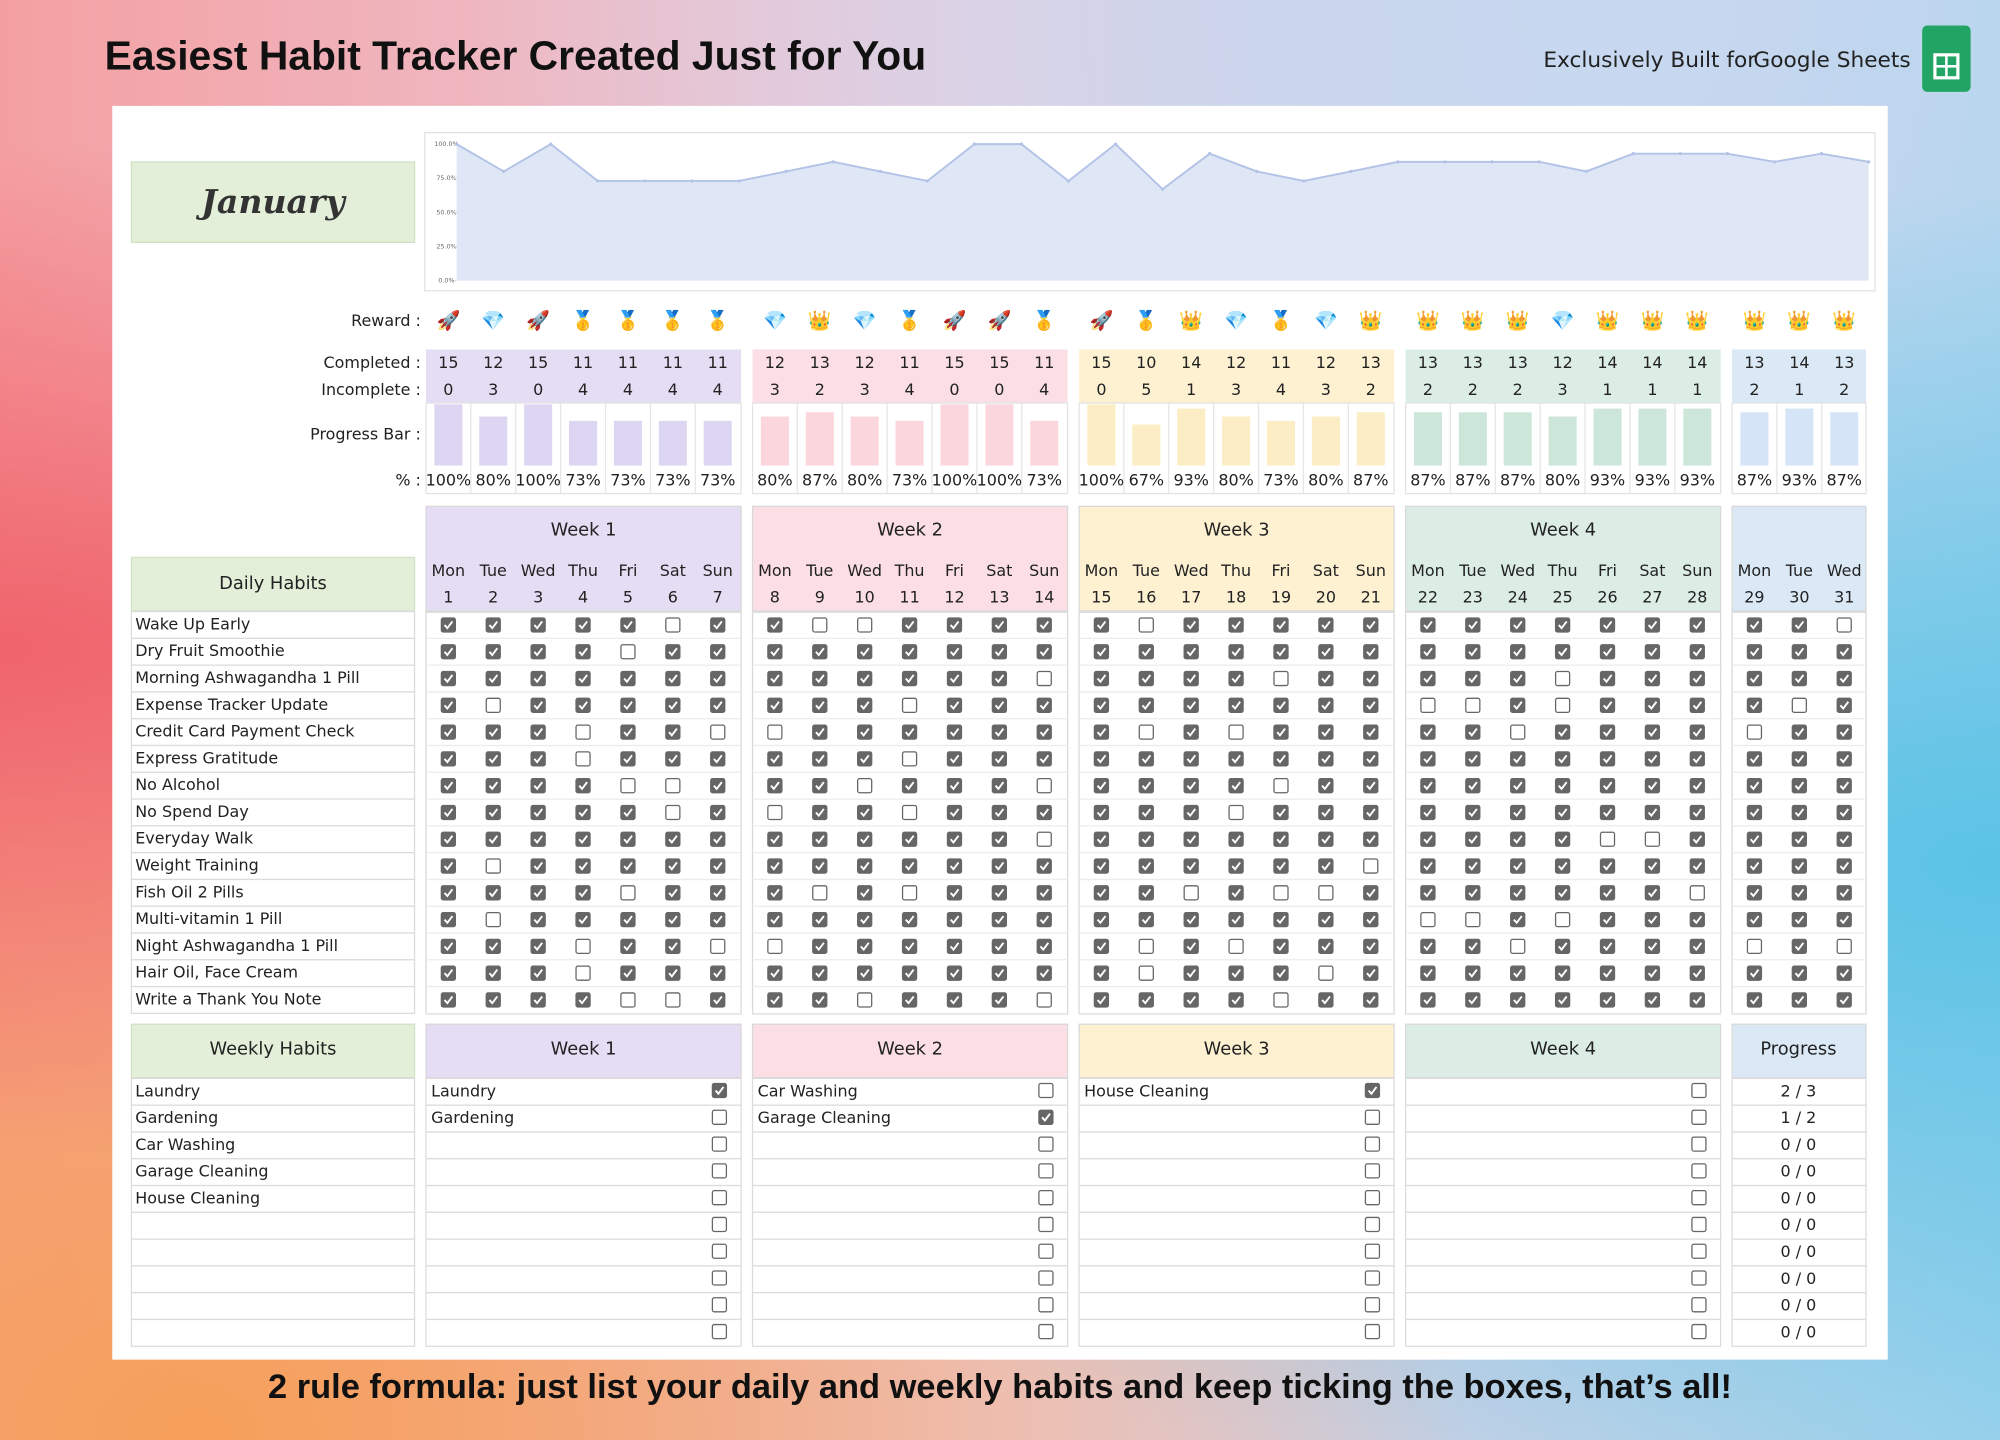 The width and height of the screenshot is (2000, 1440). I want to click on percent: 93%, so click(1652, 479).